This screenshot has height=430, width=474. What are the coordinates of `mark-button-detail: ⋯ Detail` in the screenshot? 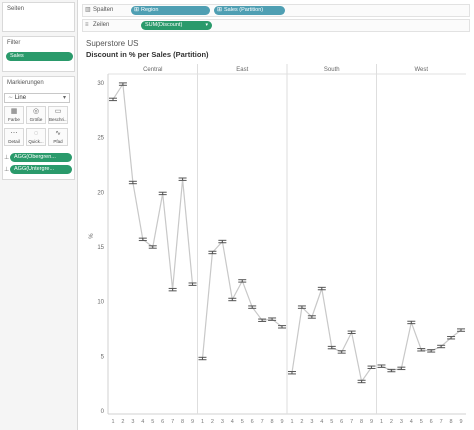 It's located at (14, 137).